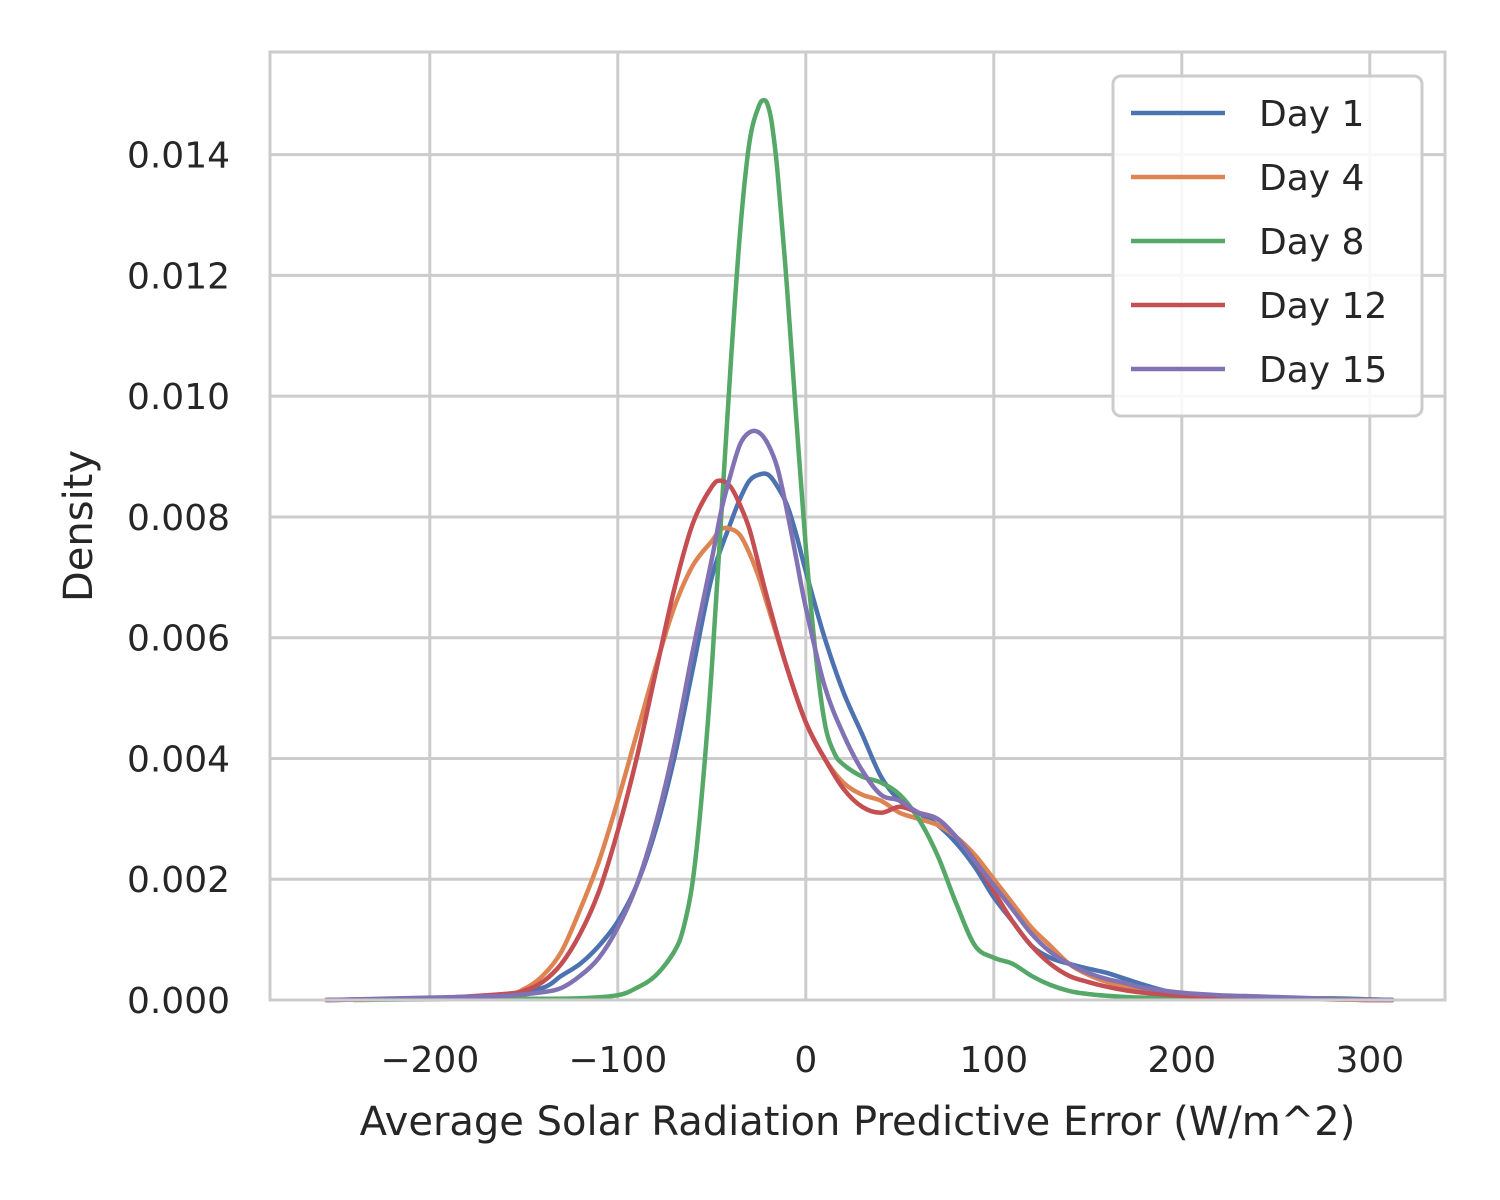 This screenshot has width=1500, height=1200. What do you see at coordinates (178, 276) in the screenshot?
I see `y-tick-label: 0.012` at bounding box center [178, 276].